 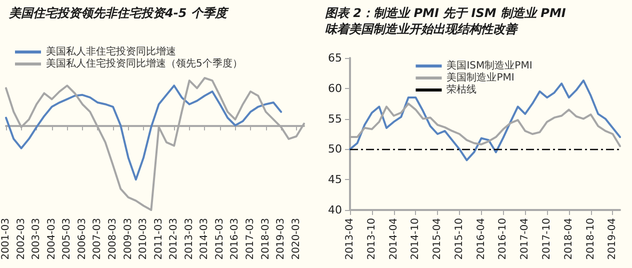 I want to click on x-tick-label: 2013-03, so click(x=189, y=239).